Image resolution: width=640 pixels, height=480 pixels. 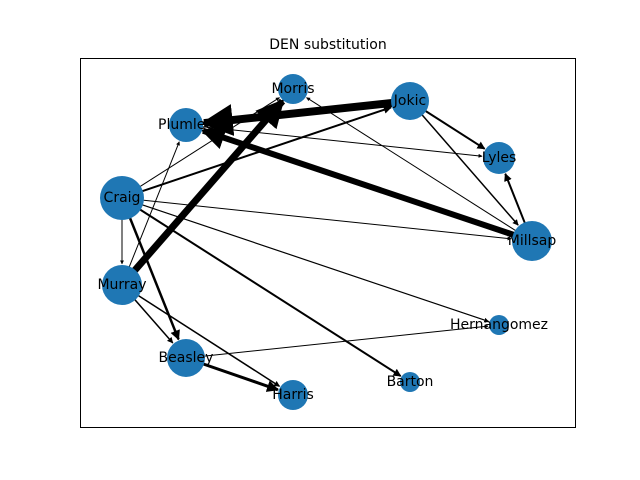 I want to click on node-label: Barton, so click(x=410, y=382).